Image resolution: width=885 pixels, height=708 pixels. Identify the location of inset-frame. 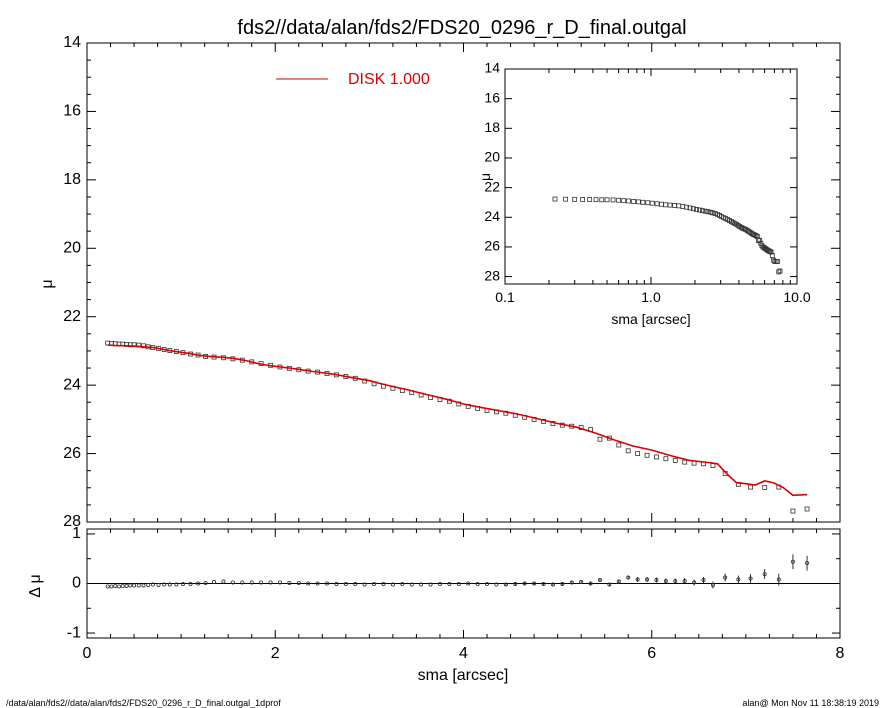
(651, 176).